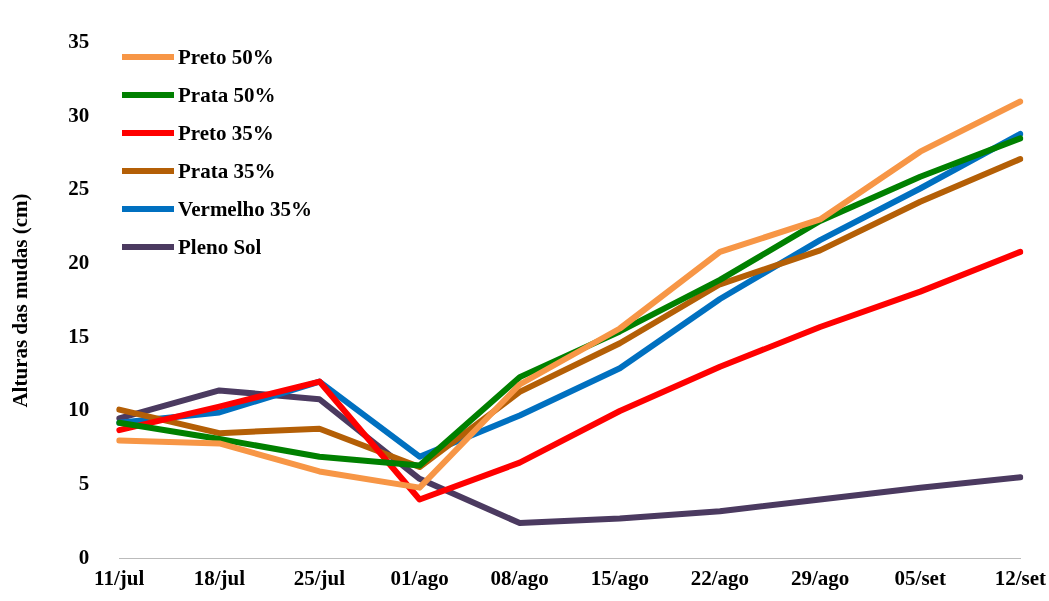 The image size is (1049, 601). What do you see at coordinates (245, 209) in the screenshot?
I see `legend-label: Vermelho 35%` at bounding box center [245, 209].